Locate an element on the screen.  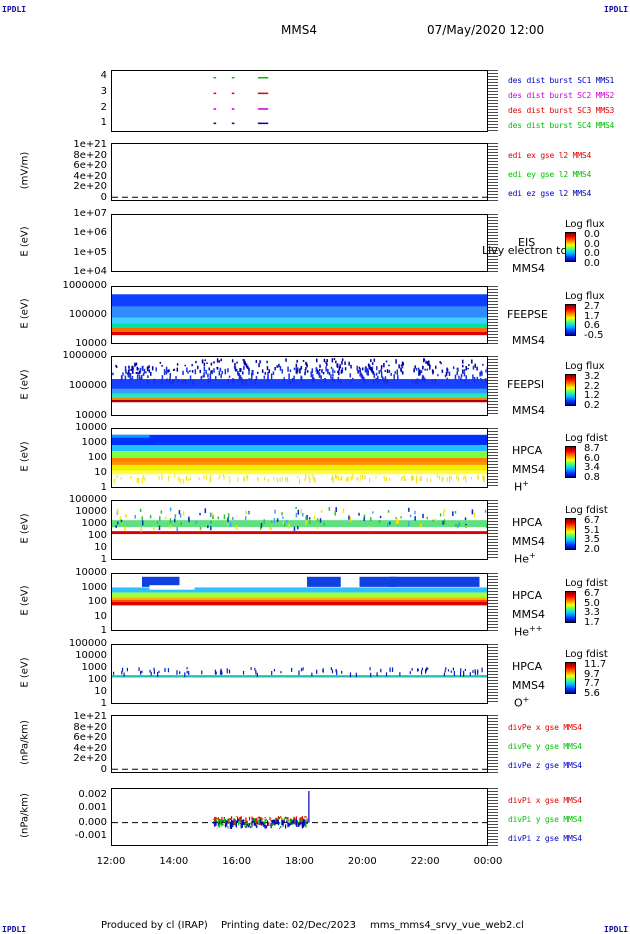
plot-area-hpca_he2 is located at coordinates (299, 591).